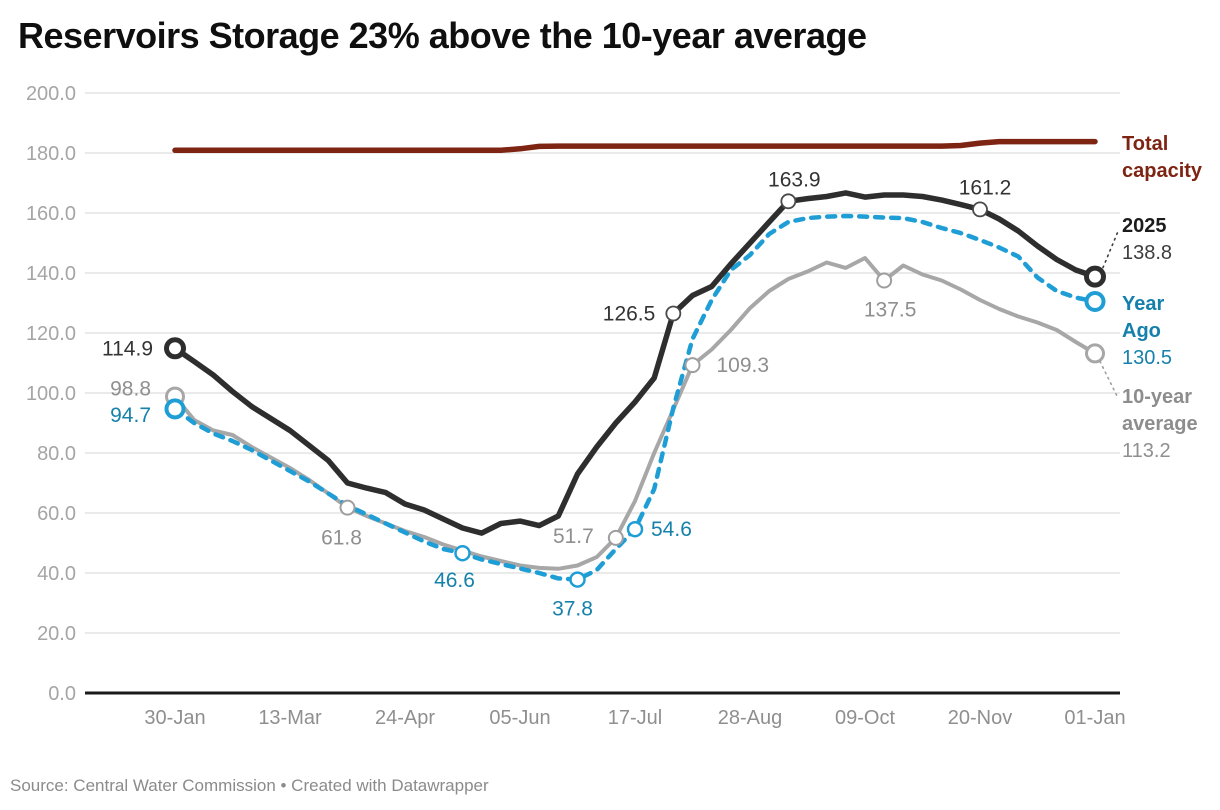 The image size is (1220, 810). Describe the element at coordinates (794, 179) in the screenshot. I see `point-label-y2025: 163.9` at that location.